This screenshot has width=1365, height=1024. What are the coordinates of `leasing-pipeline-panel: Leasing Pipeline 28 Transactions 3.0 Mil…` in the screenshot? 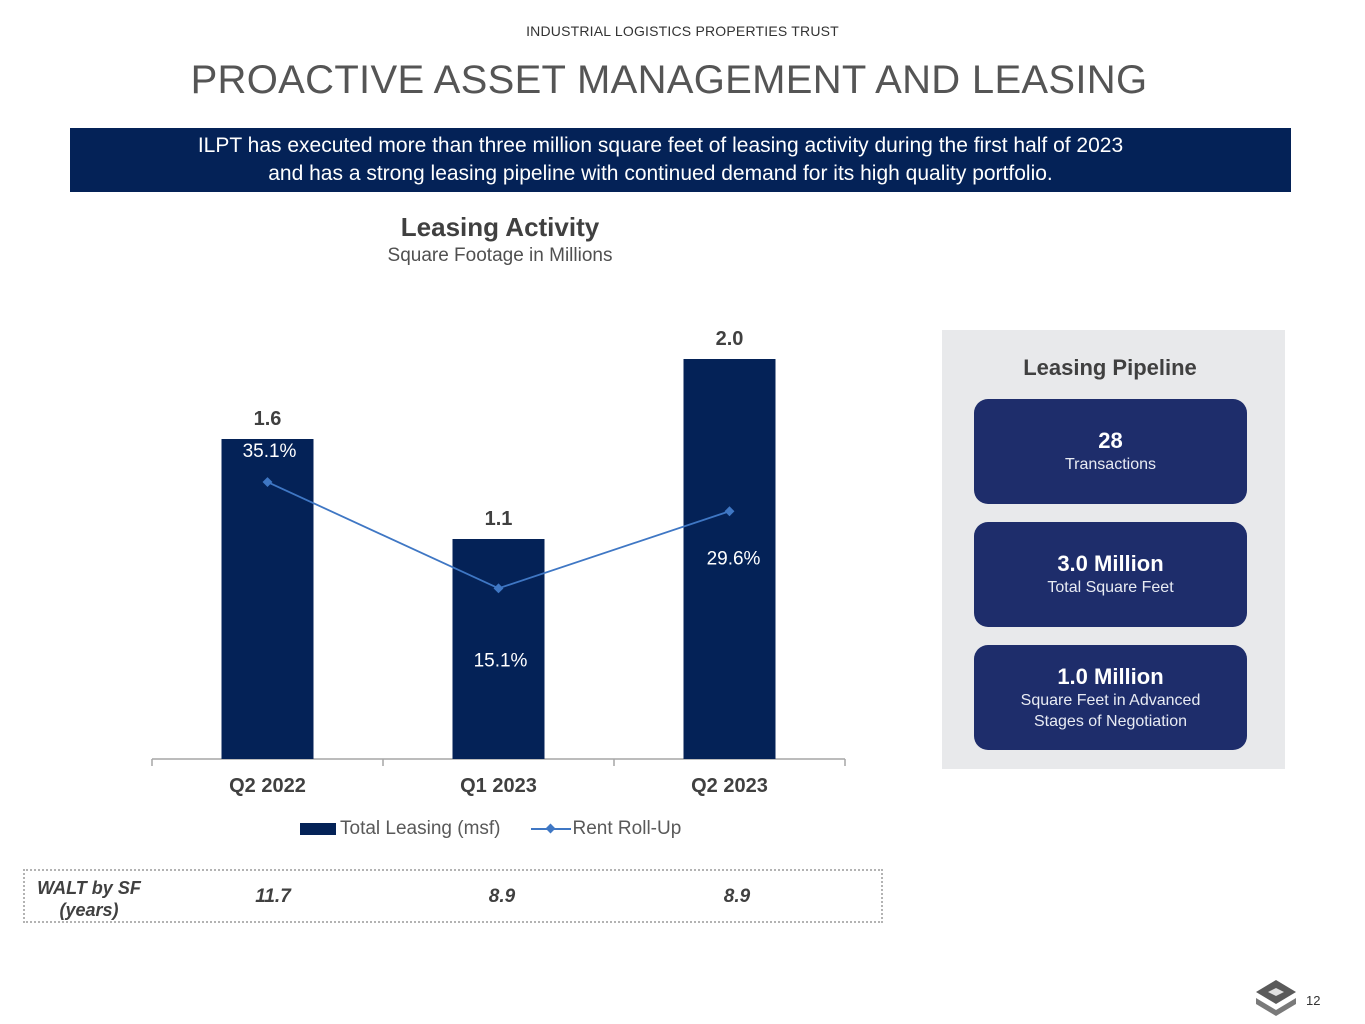 It's located at (1113, 549).